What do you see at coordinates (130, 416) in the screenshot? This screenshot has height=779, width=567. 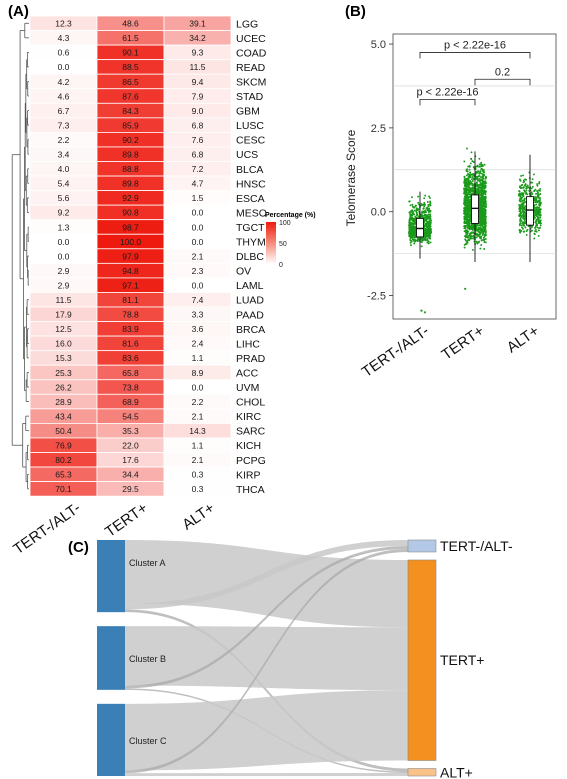 I see `heatmap-cell-value: 54.5` at bounding box center [130, 416].